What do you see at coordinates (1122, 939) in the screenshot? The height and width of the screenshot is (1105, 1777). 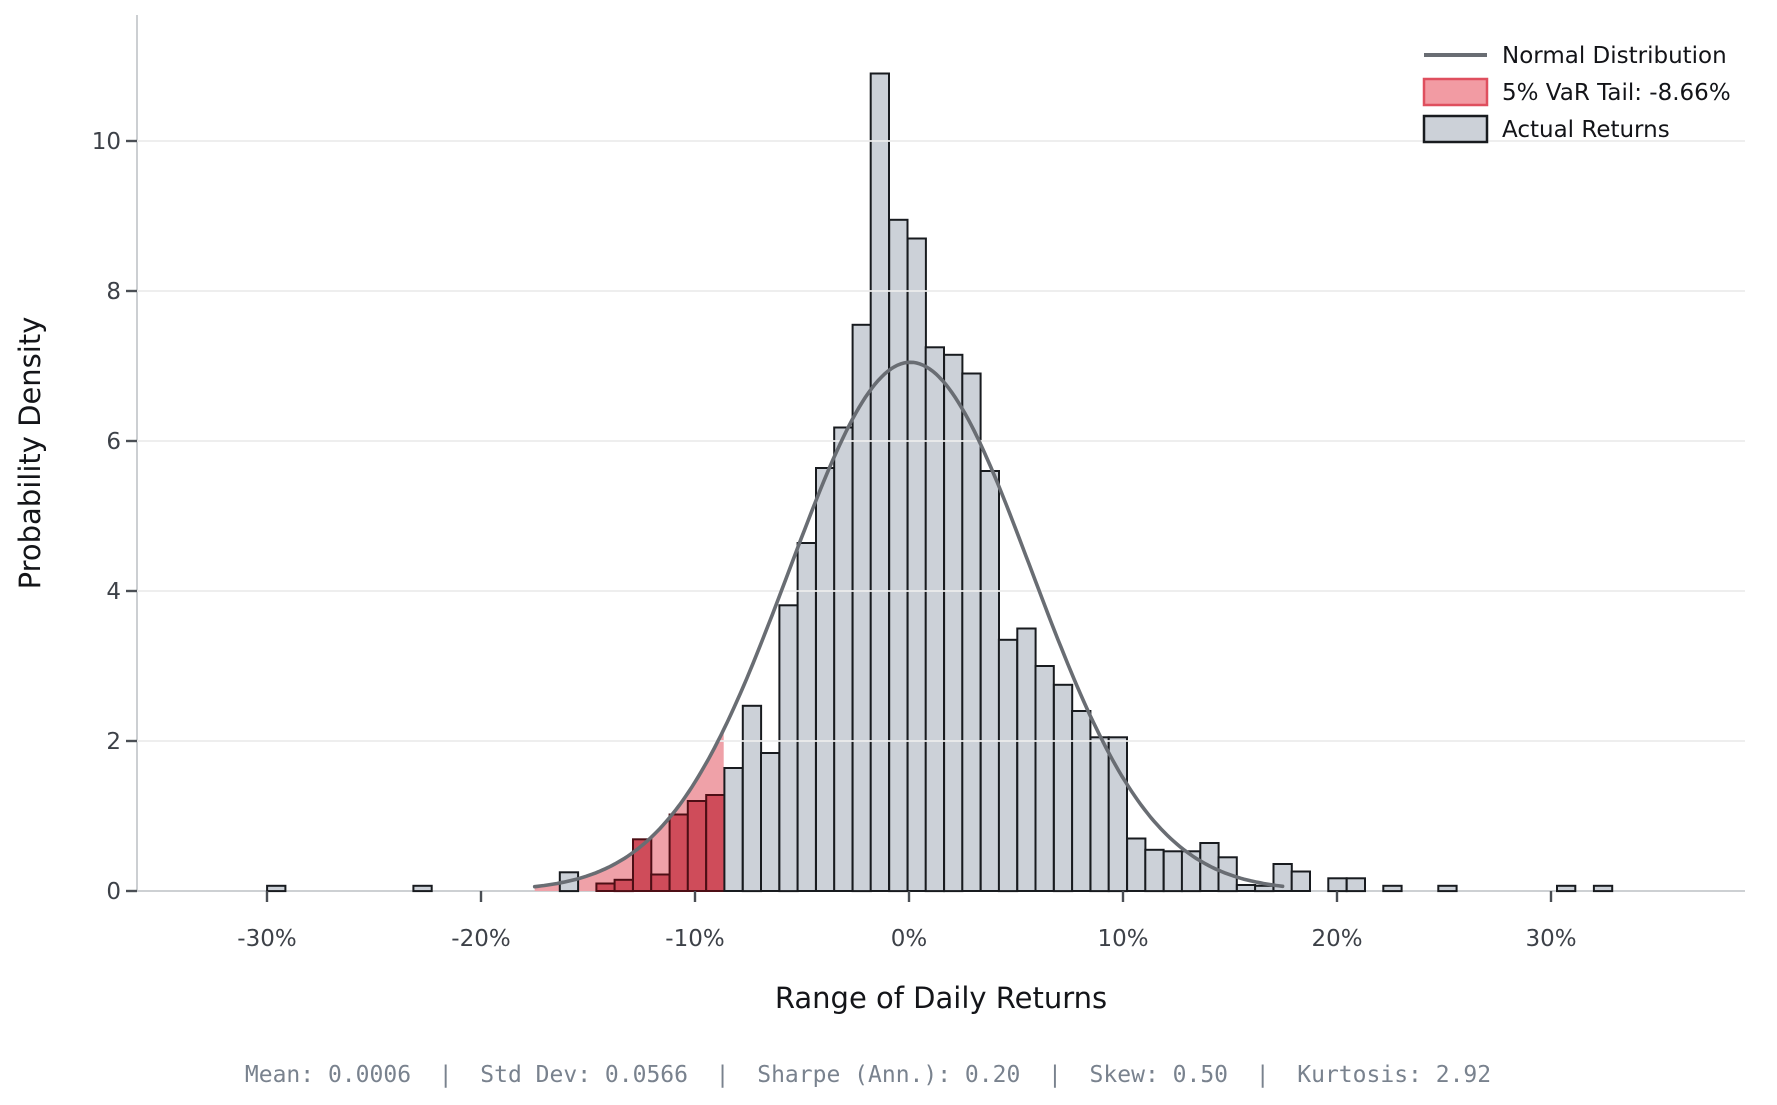 I see `x-tick-label: 10%` at bounding box center [1122, 939].